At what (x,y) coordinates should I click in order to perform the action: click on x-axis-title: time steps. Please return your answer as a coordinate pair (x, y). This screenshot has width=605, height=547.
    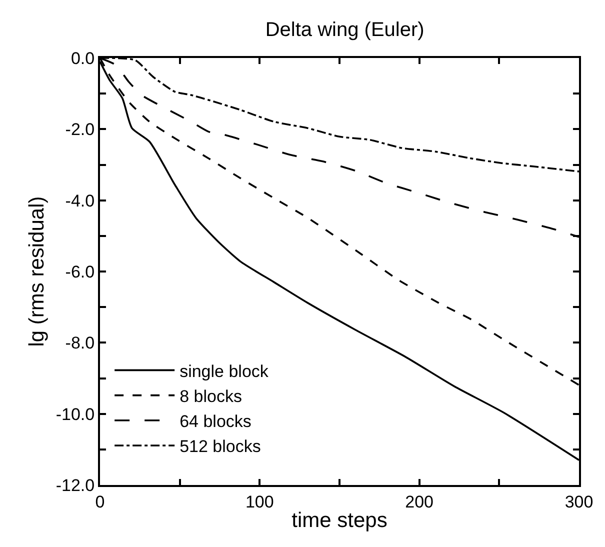
    Looking at the image, I should click on (340, 520).